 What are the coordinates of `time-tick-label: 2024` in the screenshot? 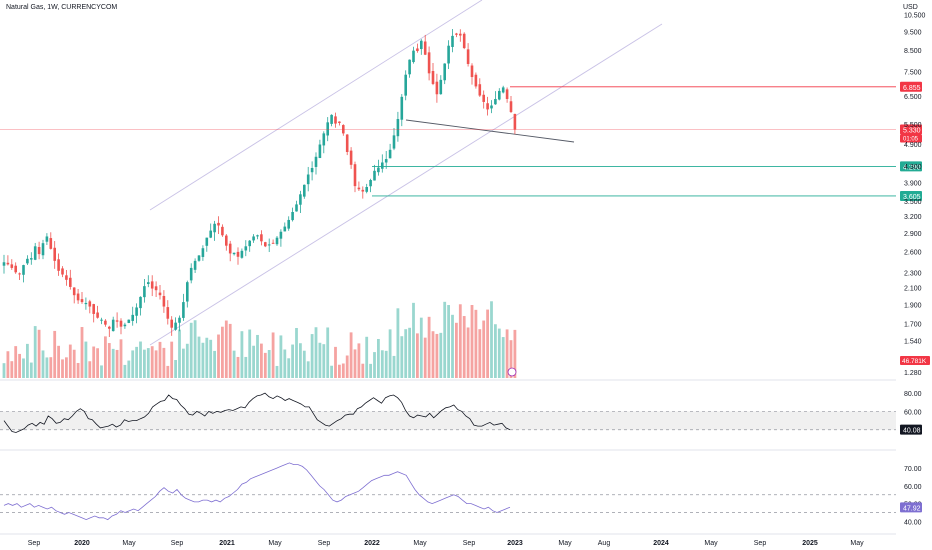 It's located at (661, 543).